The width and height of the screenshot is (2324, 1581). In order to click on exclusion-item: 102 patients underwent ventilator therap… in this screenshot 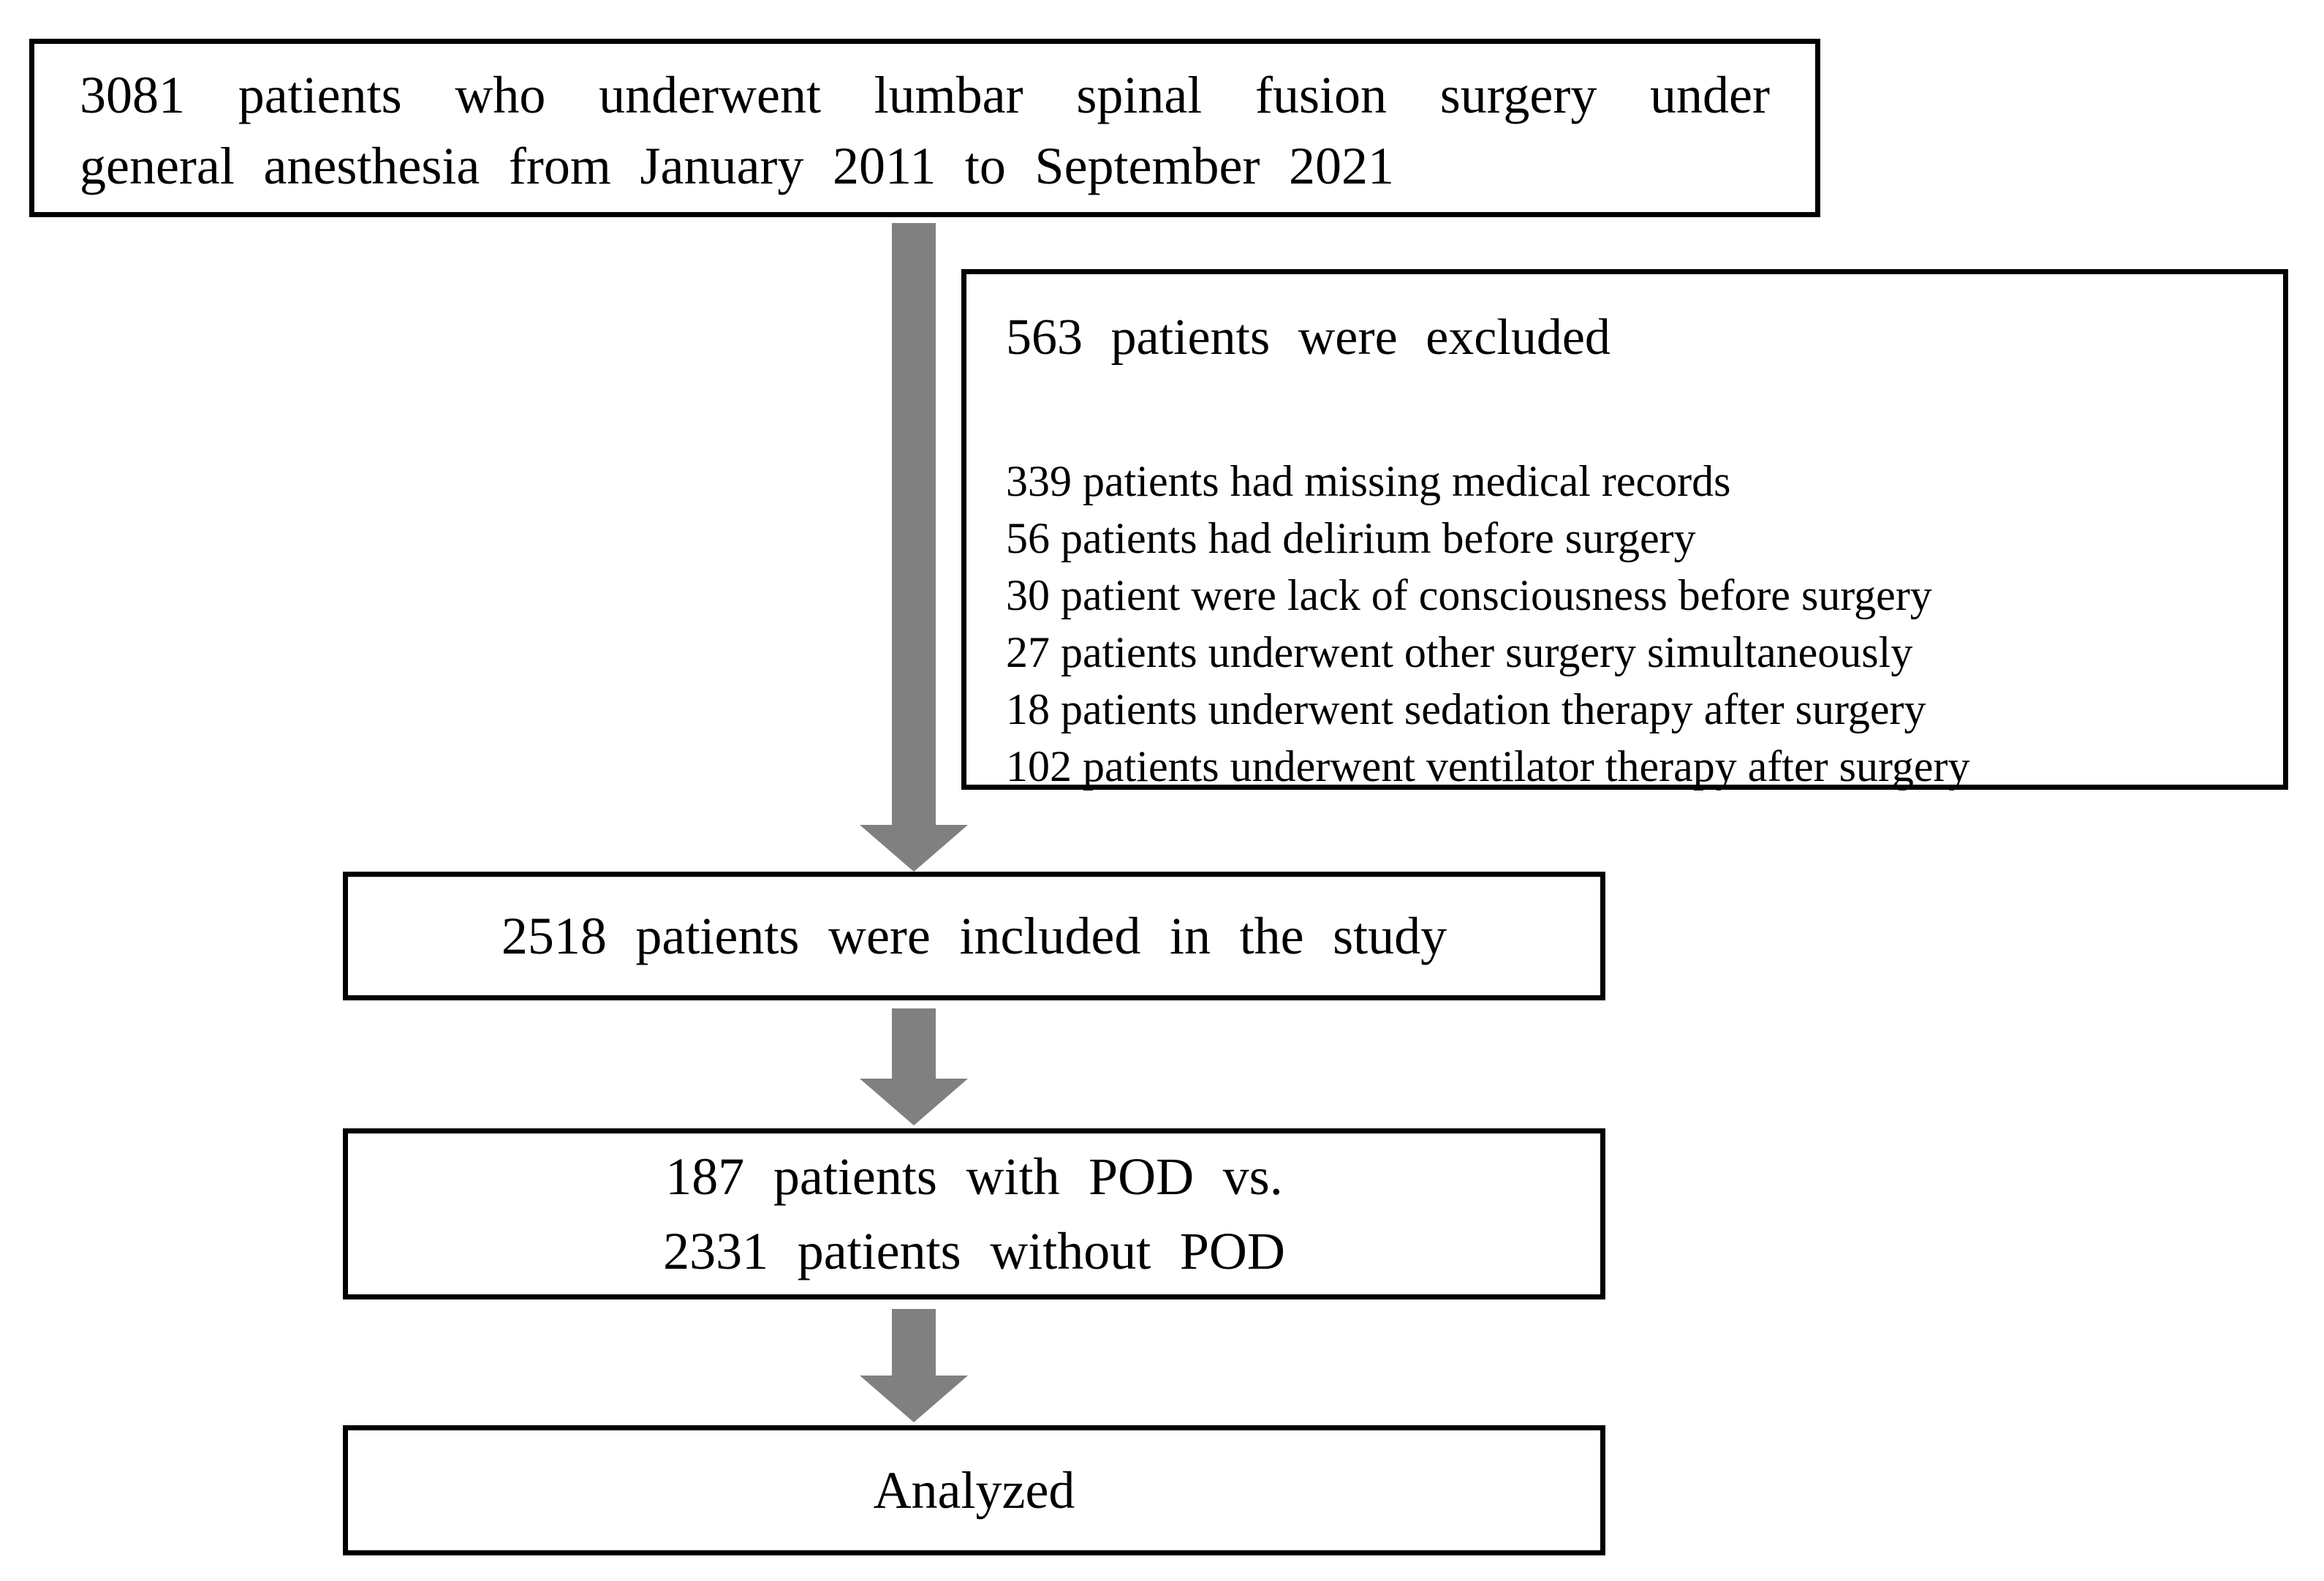, I will do `click(1488, 767)`.